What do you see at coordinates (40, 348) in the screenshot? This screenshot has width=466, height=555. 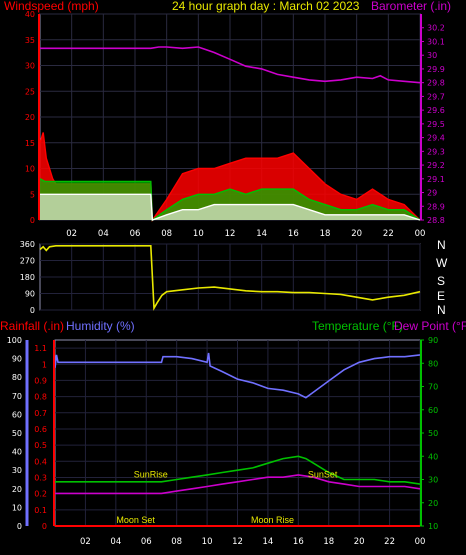 I see `rain-ytick-label: 1.1` at bounding box center [40, 348].